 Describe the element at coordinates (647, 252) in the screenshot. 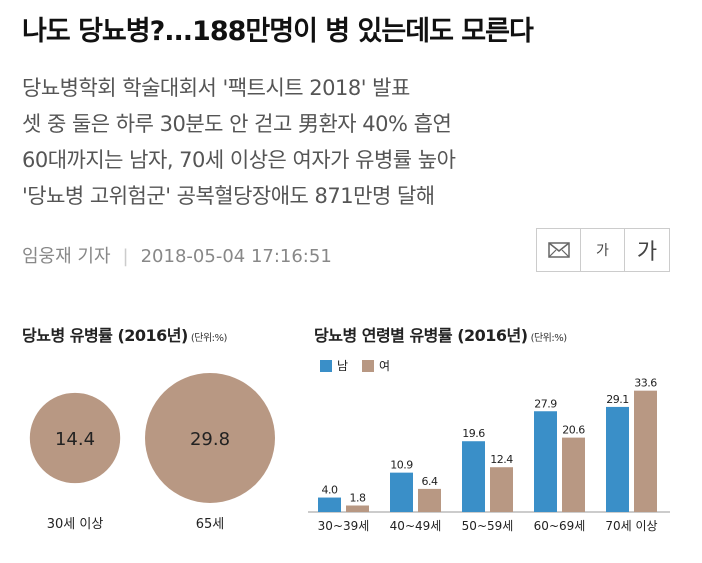

I see `font-size-increase-button: 가` at that location.